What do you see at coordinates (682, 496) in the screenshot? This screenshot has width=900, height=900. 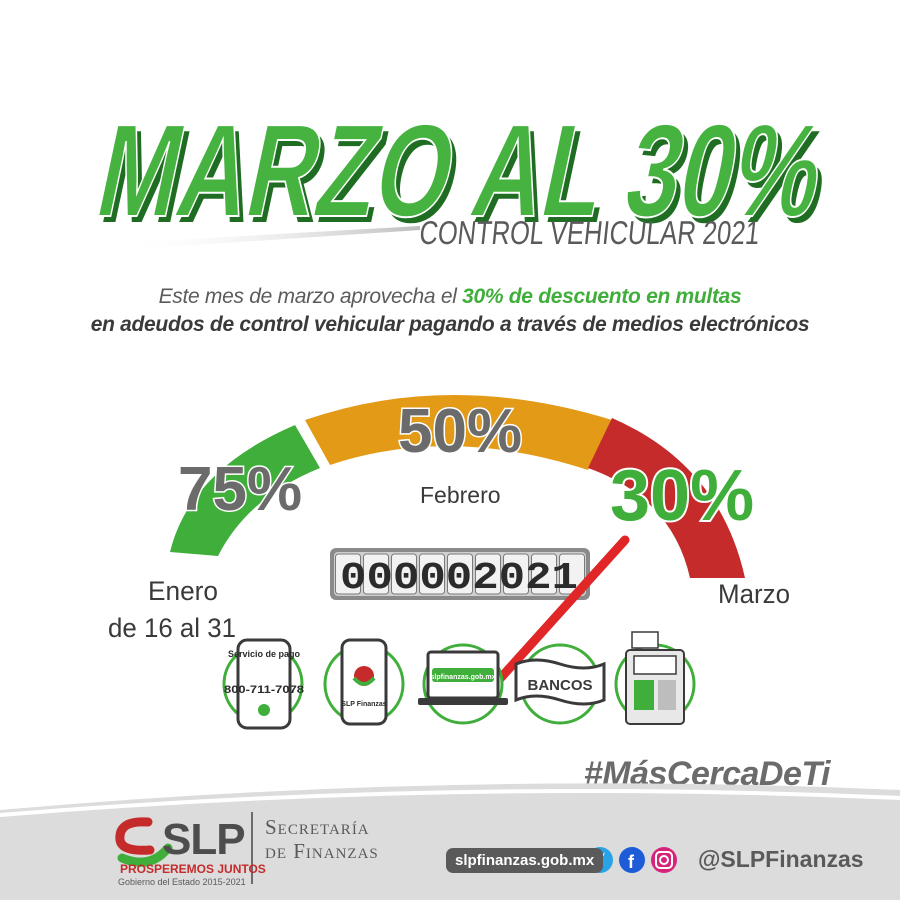 I see `gauge-percent-30: 30%` at bounding box center [682, 496].